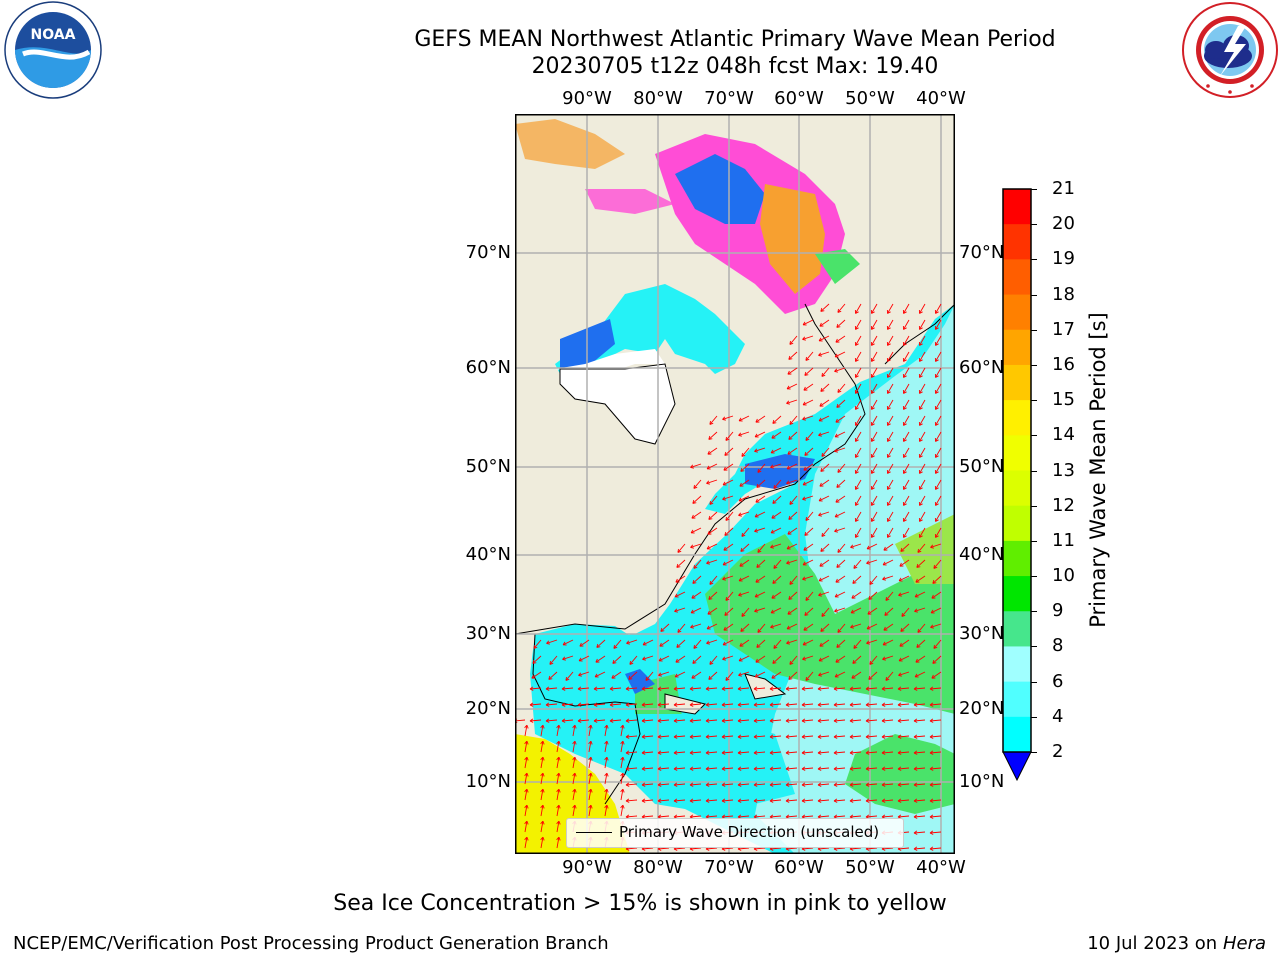  What do you see at coordinates (780, 471) in the screenshot?
I see `st-lawrence-blue` at bounding box center [780, 471].